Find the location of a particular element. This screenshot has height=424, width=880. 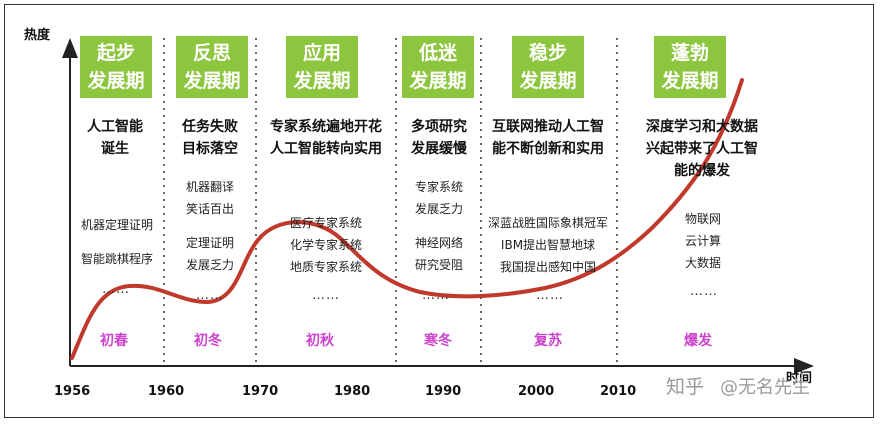

watermark-handle: @无名先生 is located at coordinates (765, 387).